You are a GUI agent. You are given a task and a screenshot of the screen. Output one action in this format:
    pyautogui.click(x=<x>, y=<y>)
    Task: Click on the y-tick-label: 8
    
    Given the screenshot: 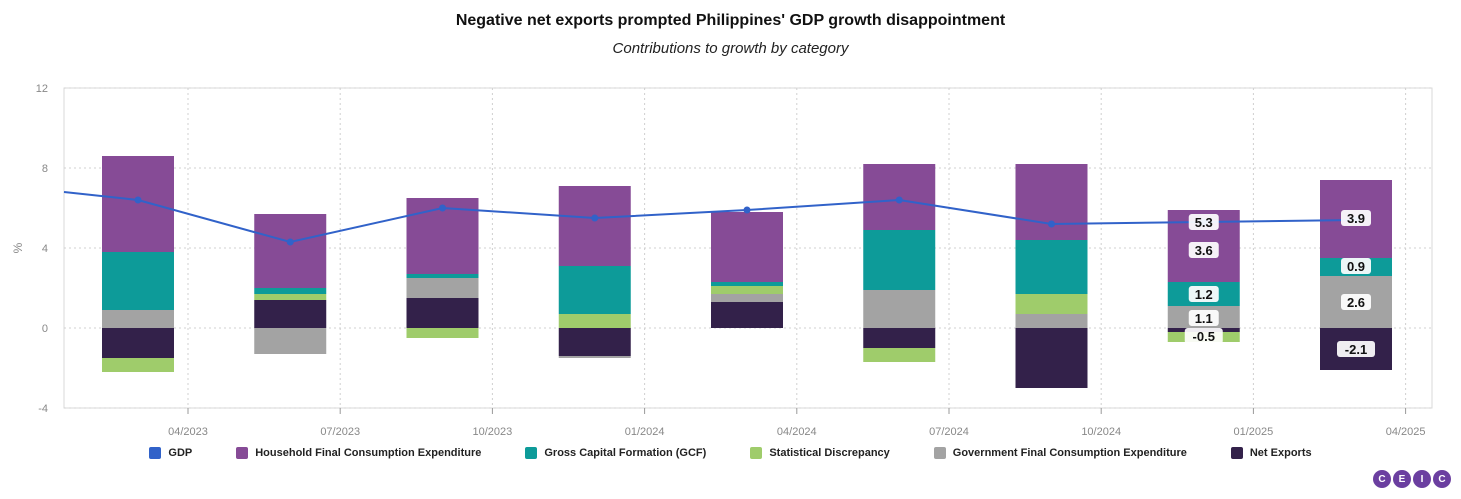 What is the action you would take?
    pyautogui.click(x=45, y=169)
    